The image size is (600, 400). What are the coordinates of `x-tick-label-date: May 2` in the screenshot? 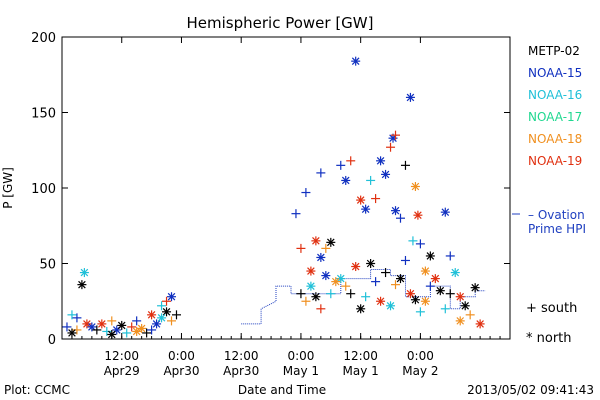 It's located at (420, 371).